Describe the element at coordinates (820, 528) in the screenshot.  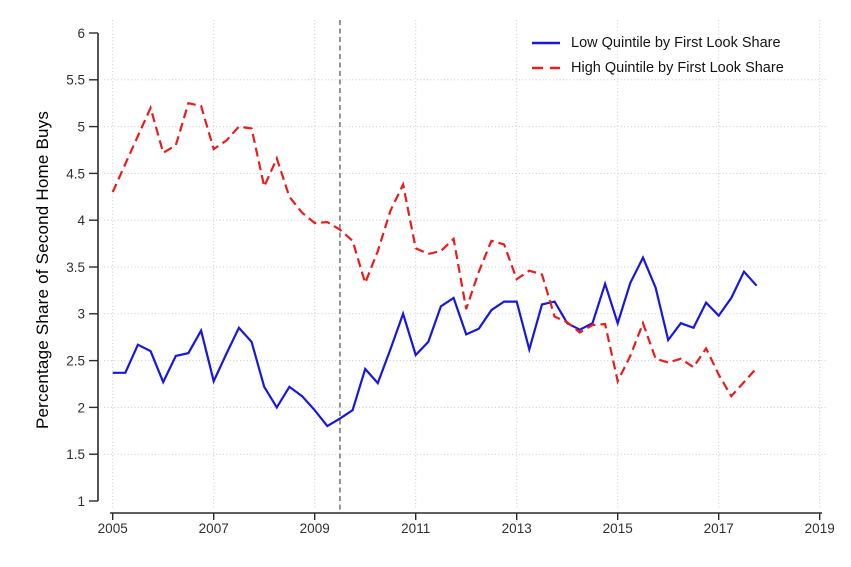
I see `x-tick-label: 2019` at that location.